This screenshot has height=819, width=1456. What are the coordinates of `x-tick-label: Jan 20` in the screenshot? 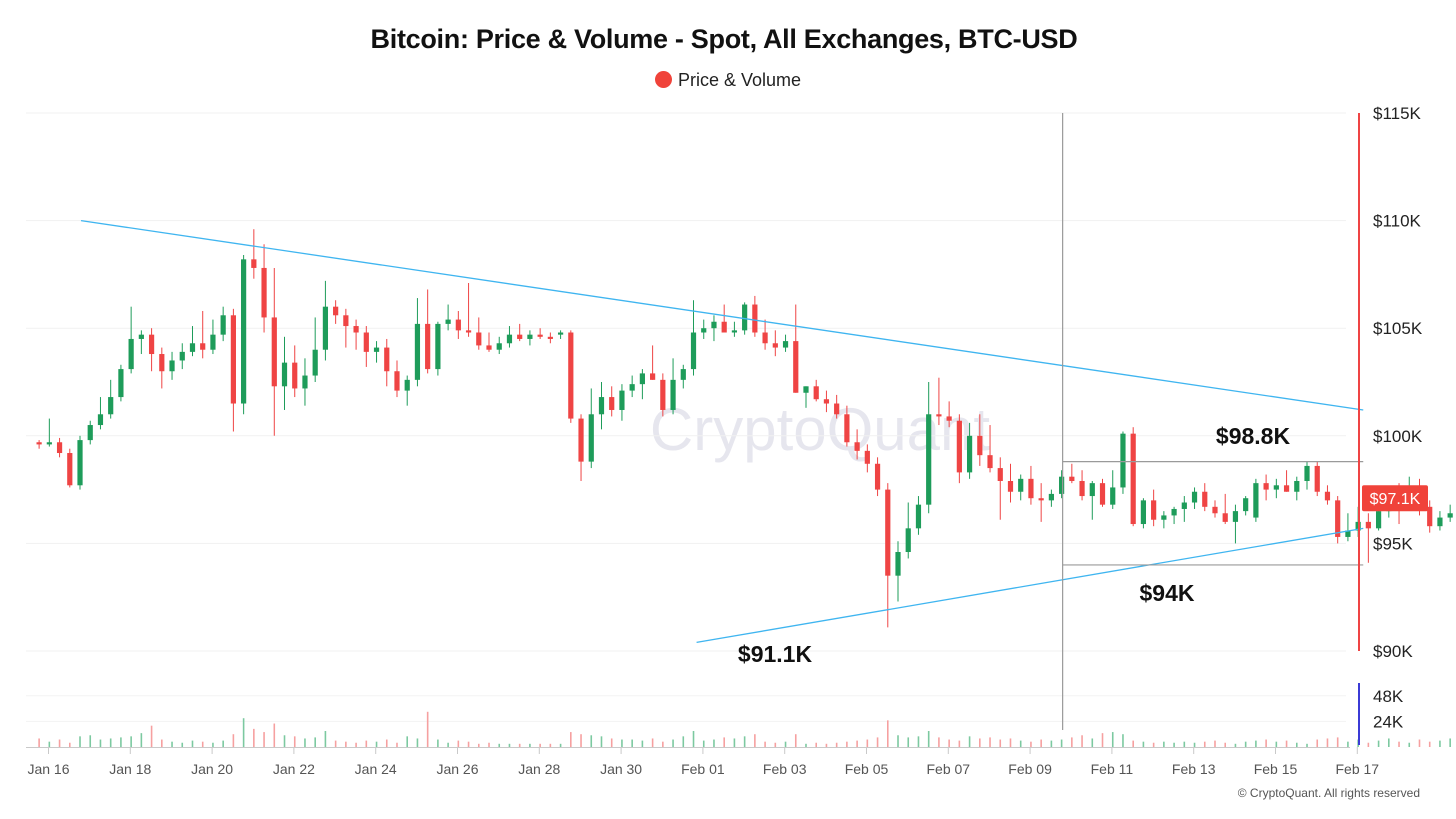 It's located at (212, 769).